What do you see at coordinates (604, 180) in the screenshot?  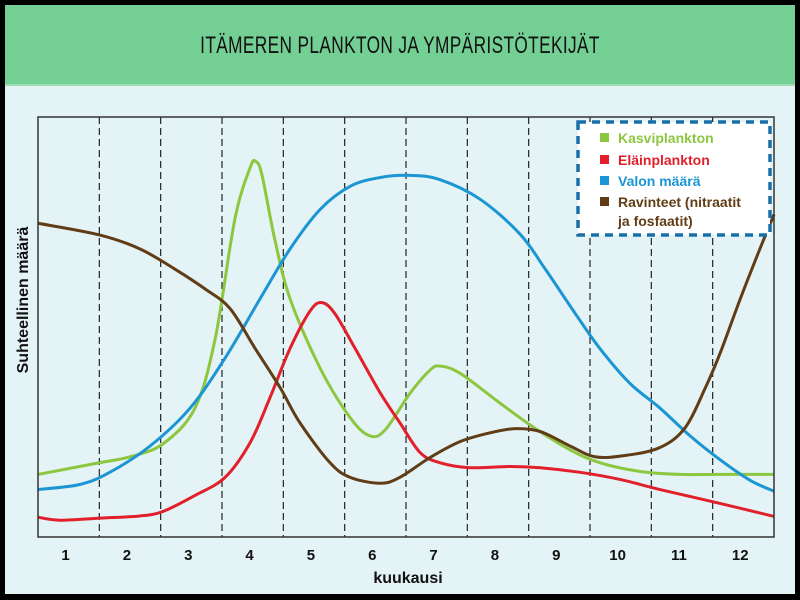 I see `legend-swatch-valon-maara` at bounding box center [604, 180].